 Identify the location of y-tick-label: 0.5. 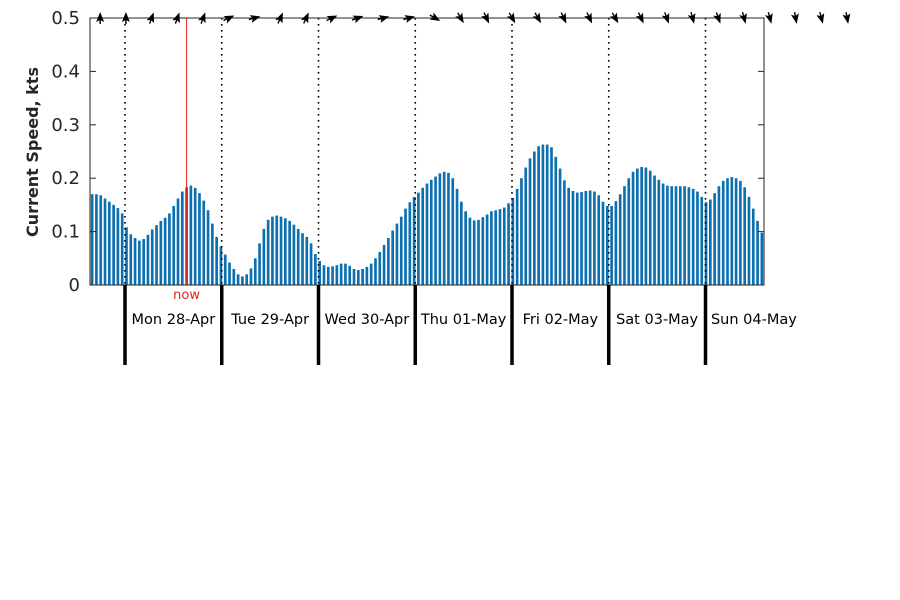
(65, 18).